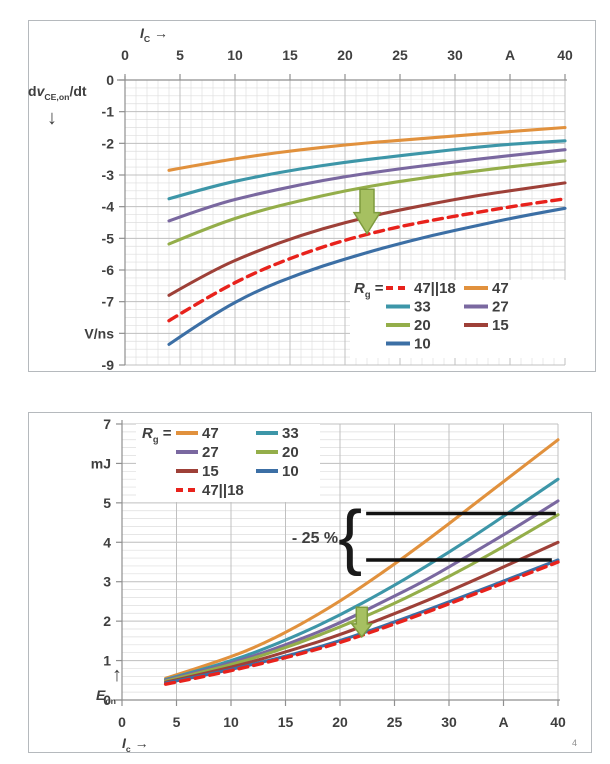 The height and width of the screenshot is (764, 610). Describe the element at coordinates (117, 675) in the screenshot. I see `y-axis-arrow: ↑` at that location.